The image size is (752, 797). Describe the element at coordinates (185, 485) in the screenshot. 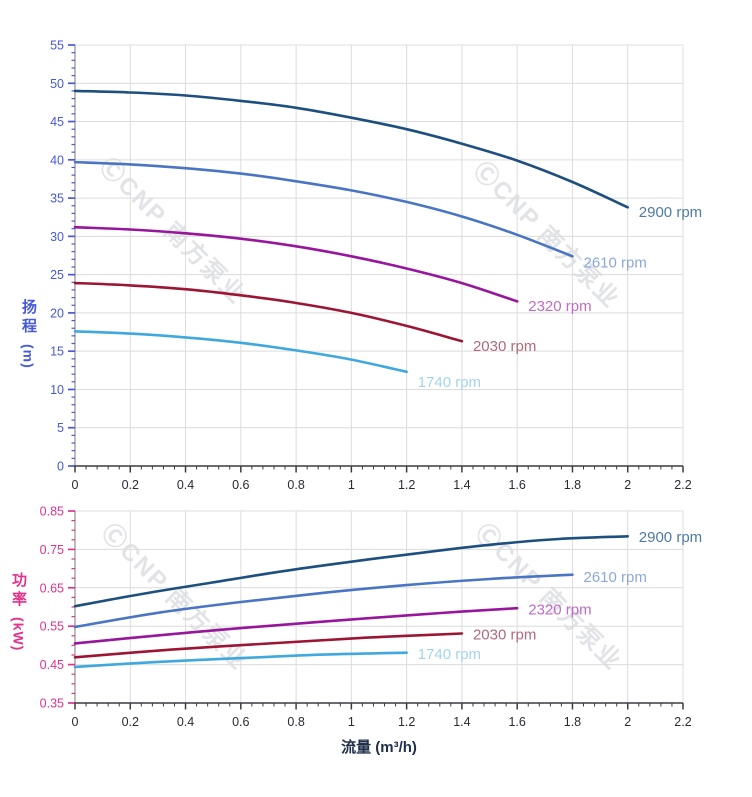

I see `head-x-tick-label: 0.4` at that location.